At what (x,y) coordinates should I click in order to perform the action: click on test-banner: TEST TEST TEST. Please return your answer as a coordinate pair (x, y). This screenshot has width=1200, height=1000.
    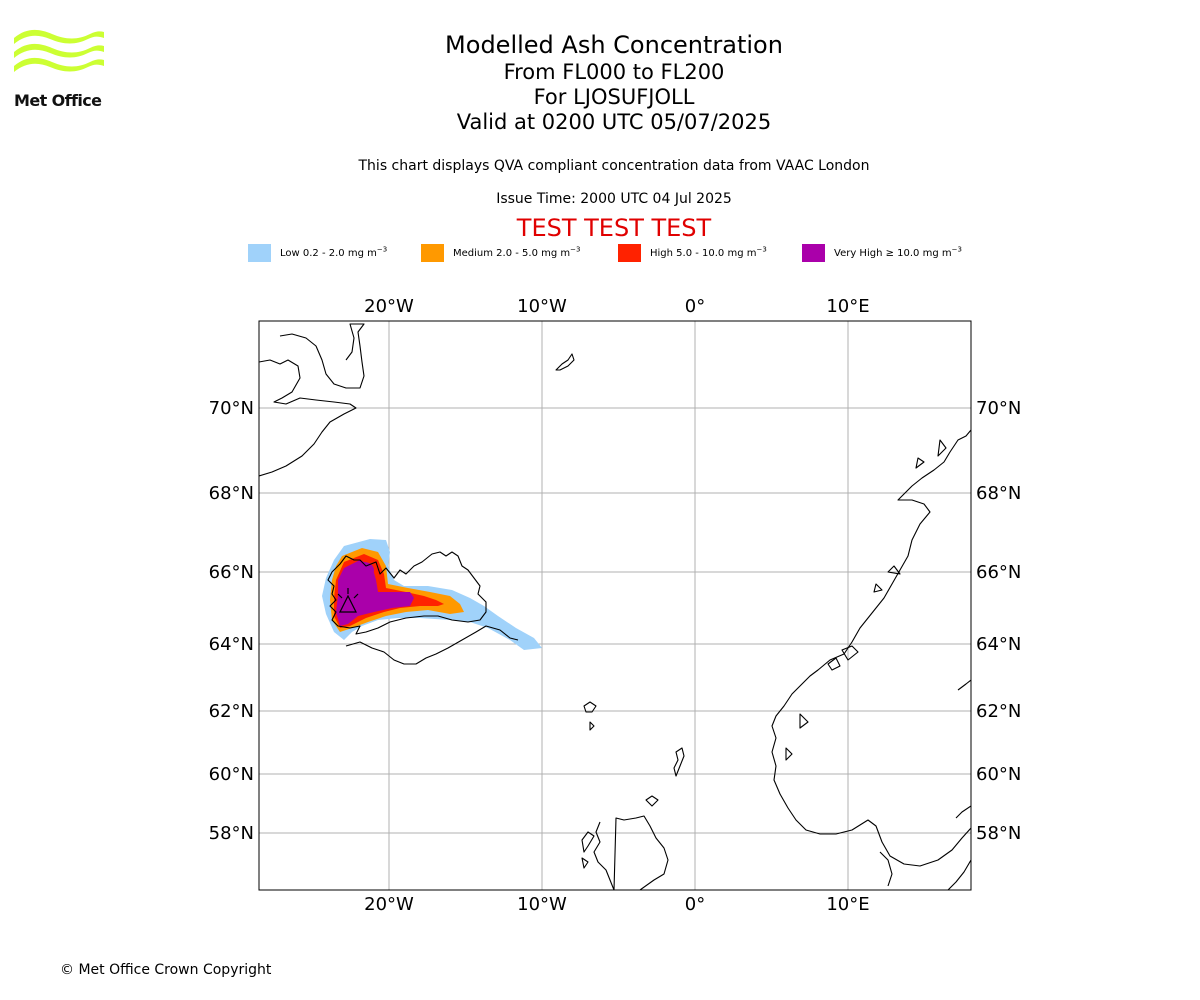
    Looking at the image, I should click on (614, 228).